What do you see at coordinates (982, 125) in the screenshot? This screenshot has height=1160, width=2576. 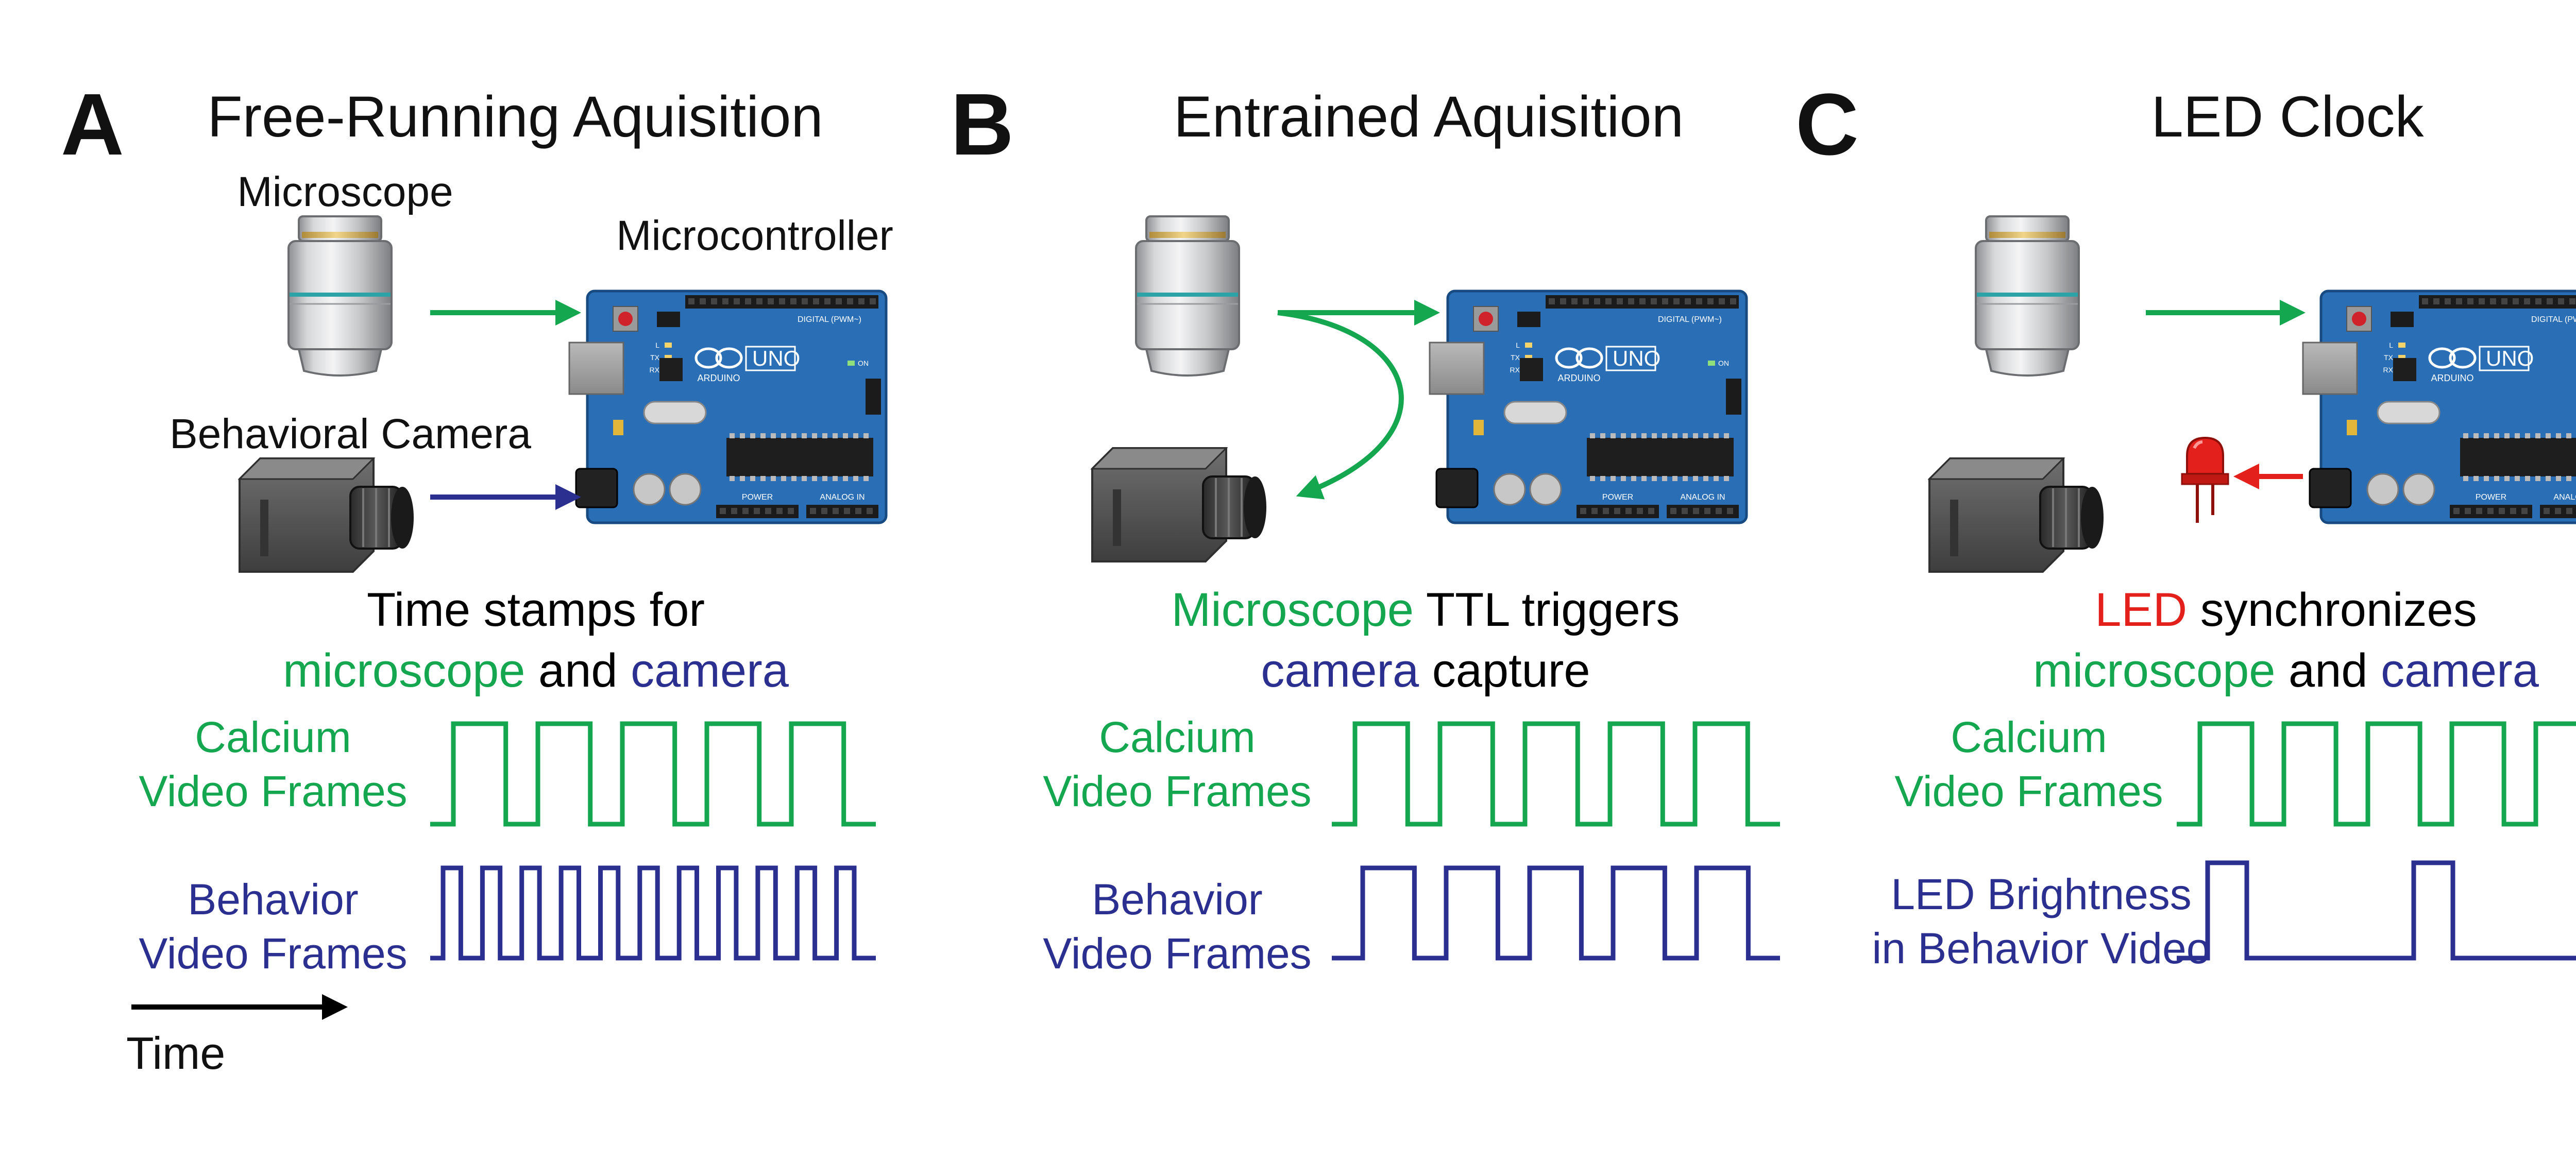 I see `panel-letter-b: B` at bounding box center [982, 125].